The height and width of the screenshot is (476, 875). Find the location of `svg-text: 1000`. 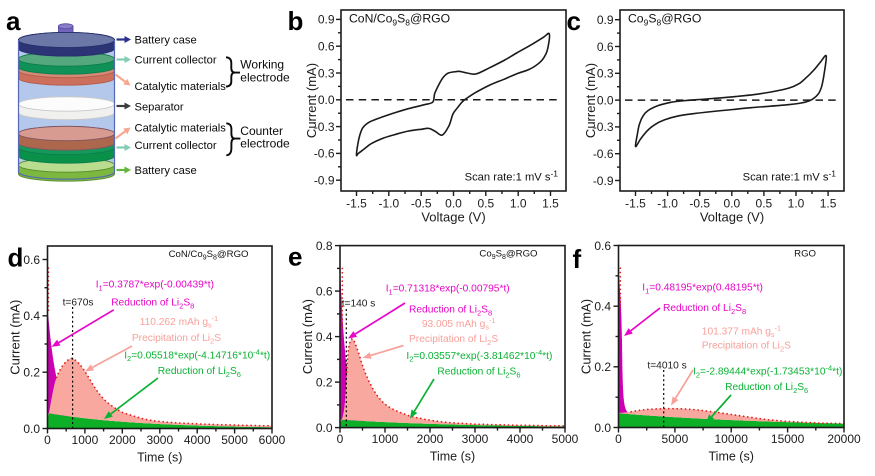

svg-text: 1000 is located at coordinates (385, 439).